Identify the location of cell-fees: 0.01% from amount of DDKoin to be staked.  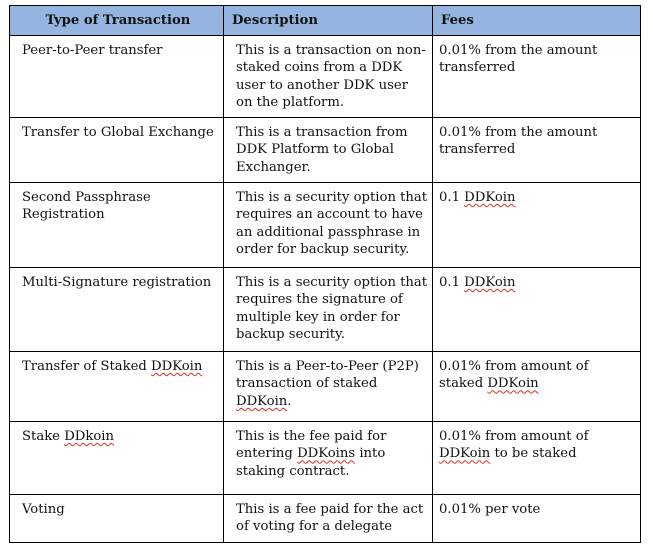
(536, 458).